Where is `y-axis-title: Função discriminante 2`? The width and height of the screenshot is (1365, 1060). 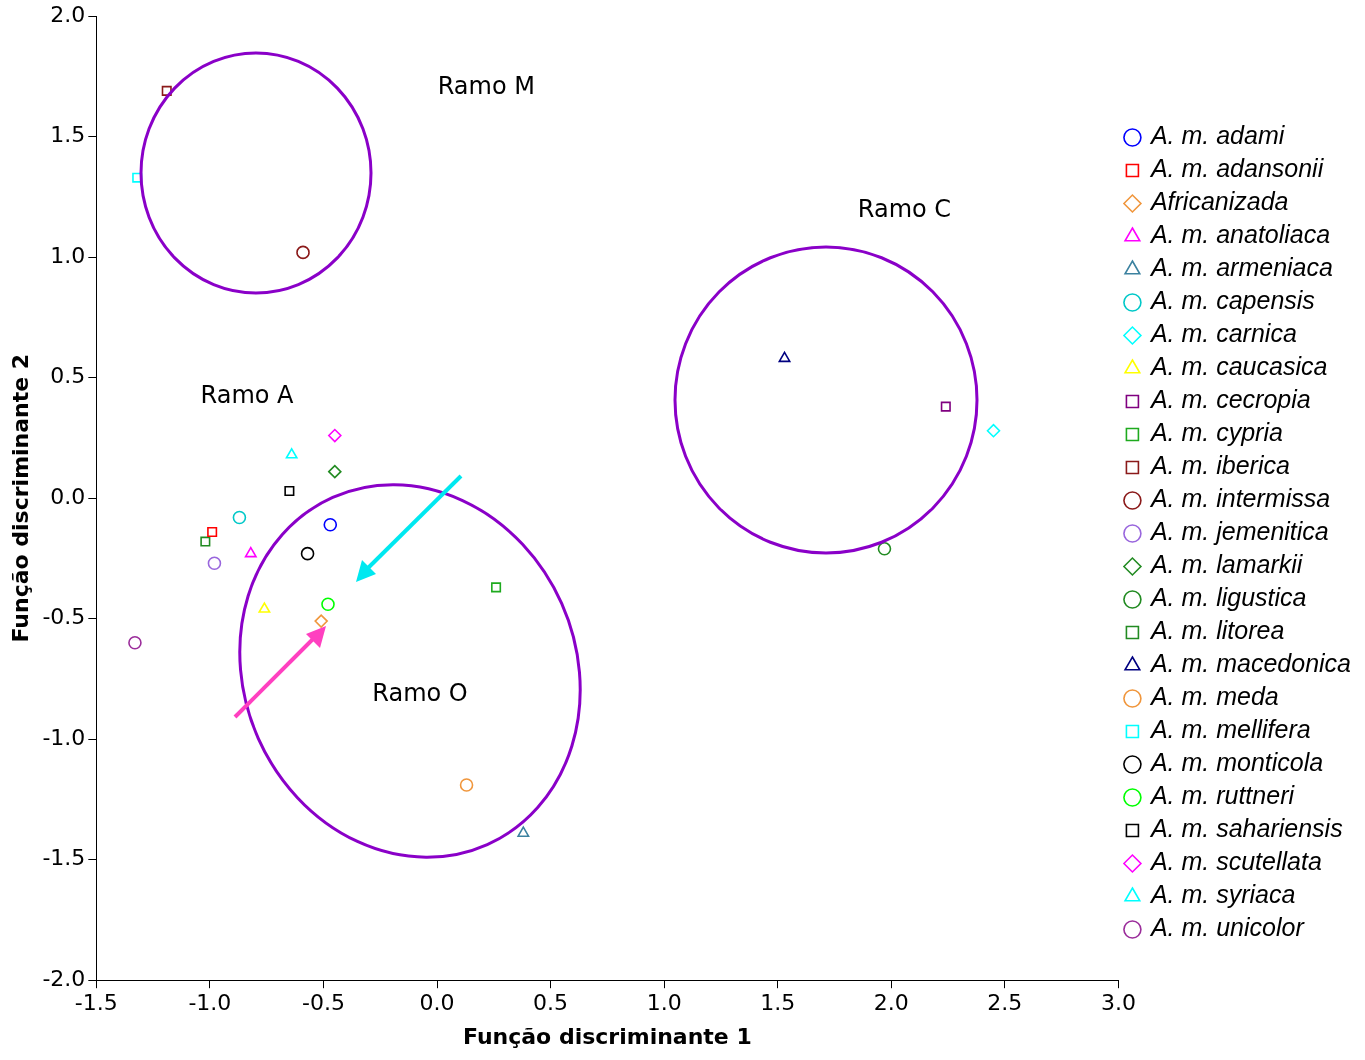
y-axis-title: Função discriminante 2 is located at coordinates (20, 498).